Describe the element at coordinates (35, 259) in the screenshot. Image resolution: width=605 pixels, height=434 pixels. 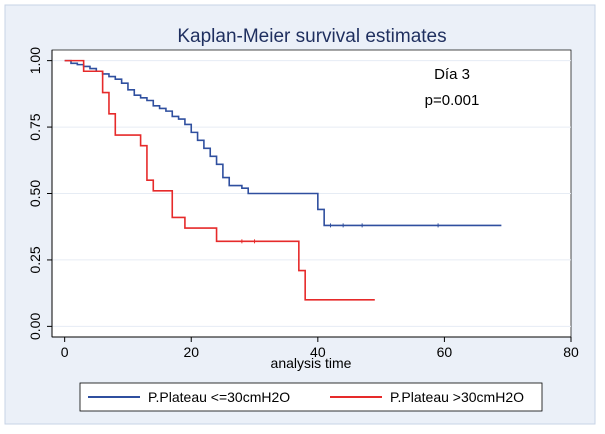
I see `y-tick-label: 0.25` at that location.